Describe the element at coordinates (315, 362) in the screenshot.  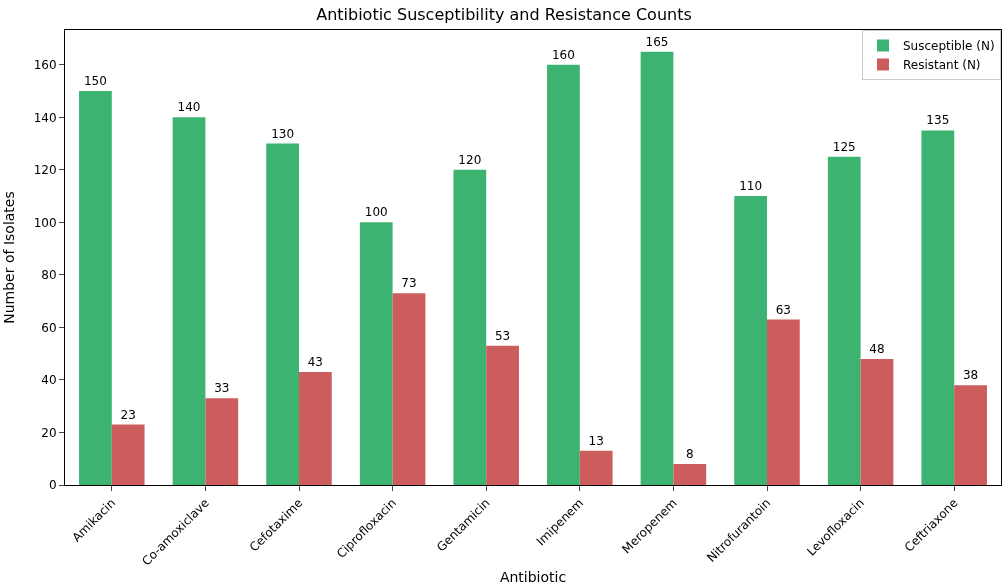
I see `data-label: 43` at that location.